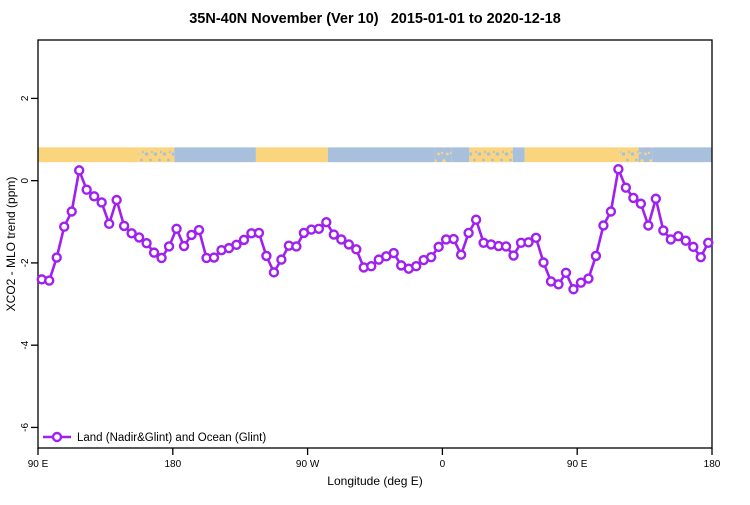  What do you see at coordinates (25, 344) in the screenshot?
I see `y-tick-label: -4` at bounding box center [25, 344].